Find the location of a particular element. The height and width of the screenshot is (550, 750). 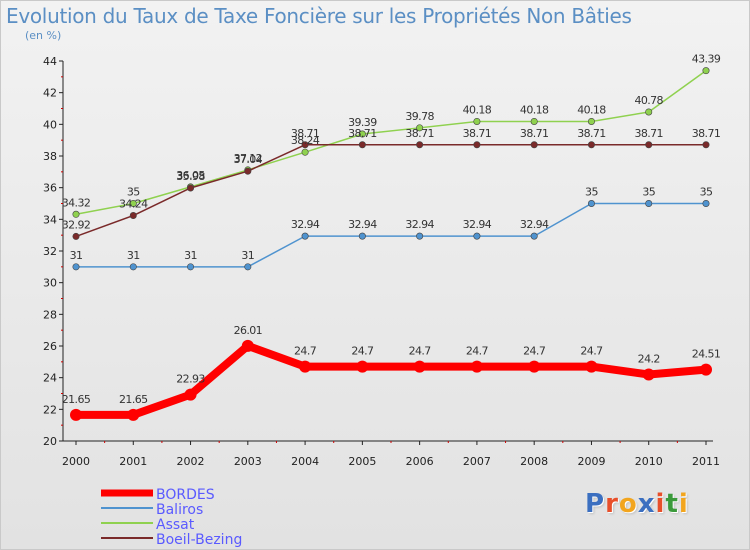

y-tick-label: 28 is located at coordinates (50, 314).